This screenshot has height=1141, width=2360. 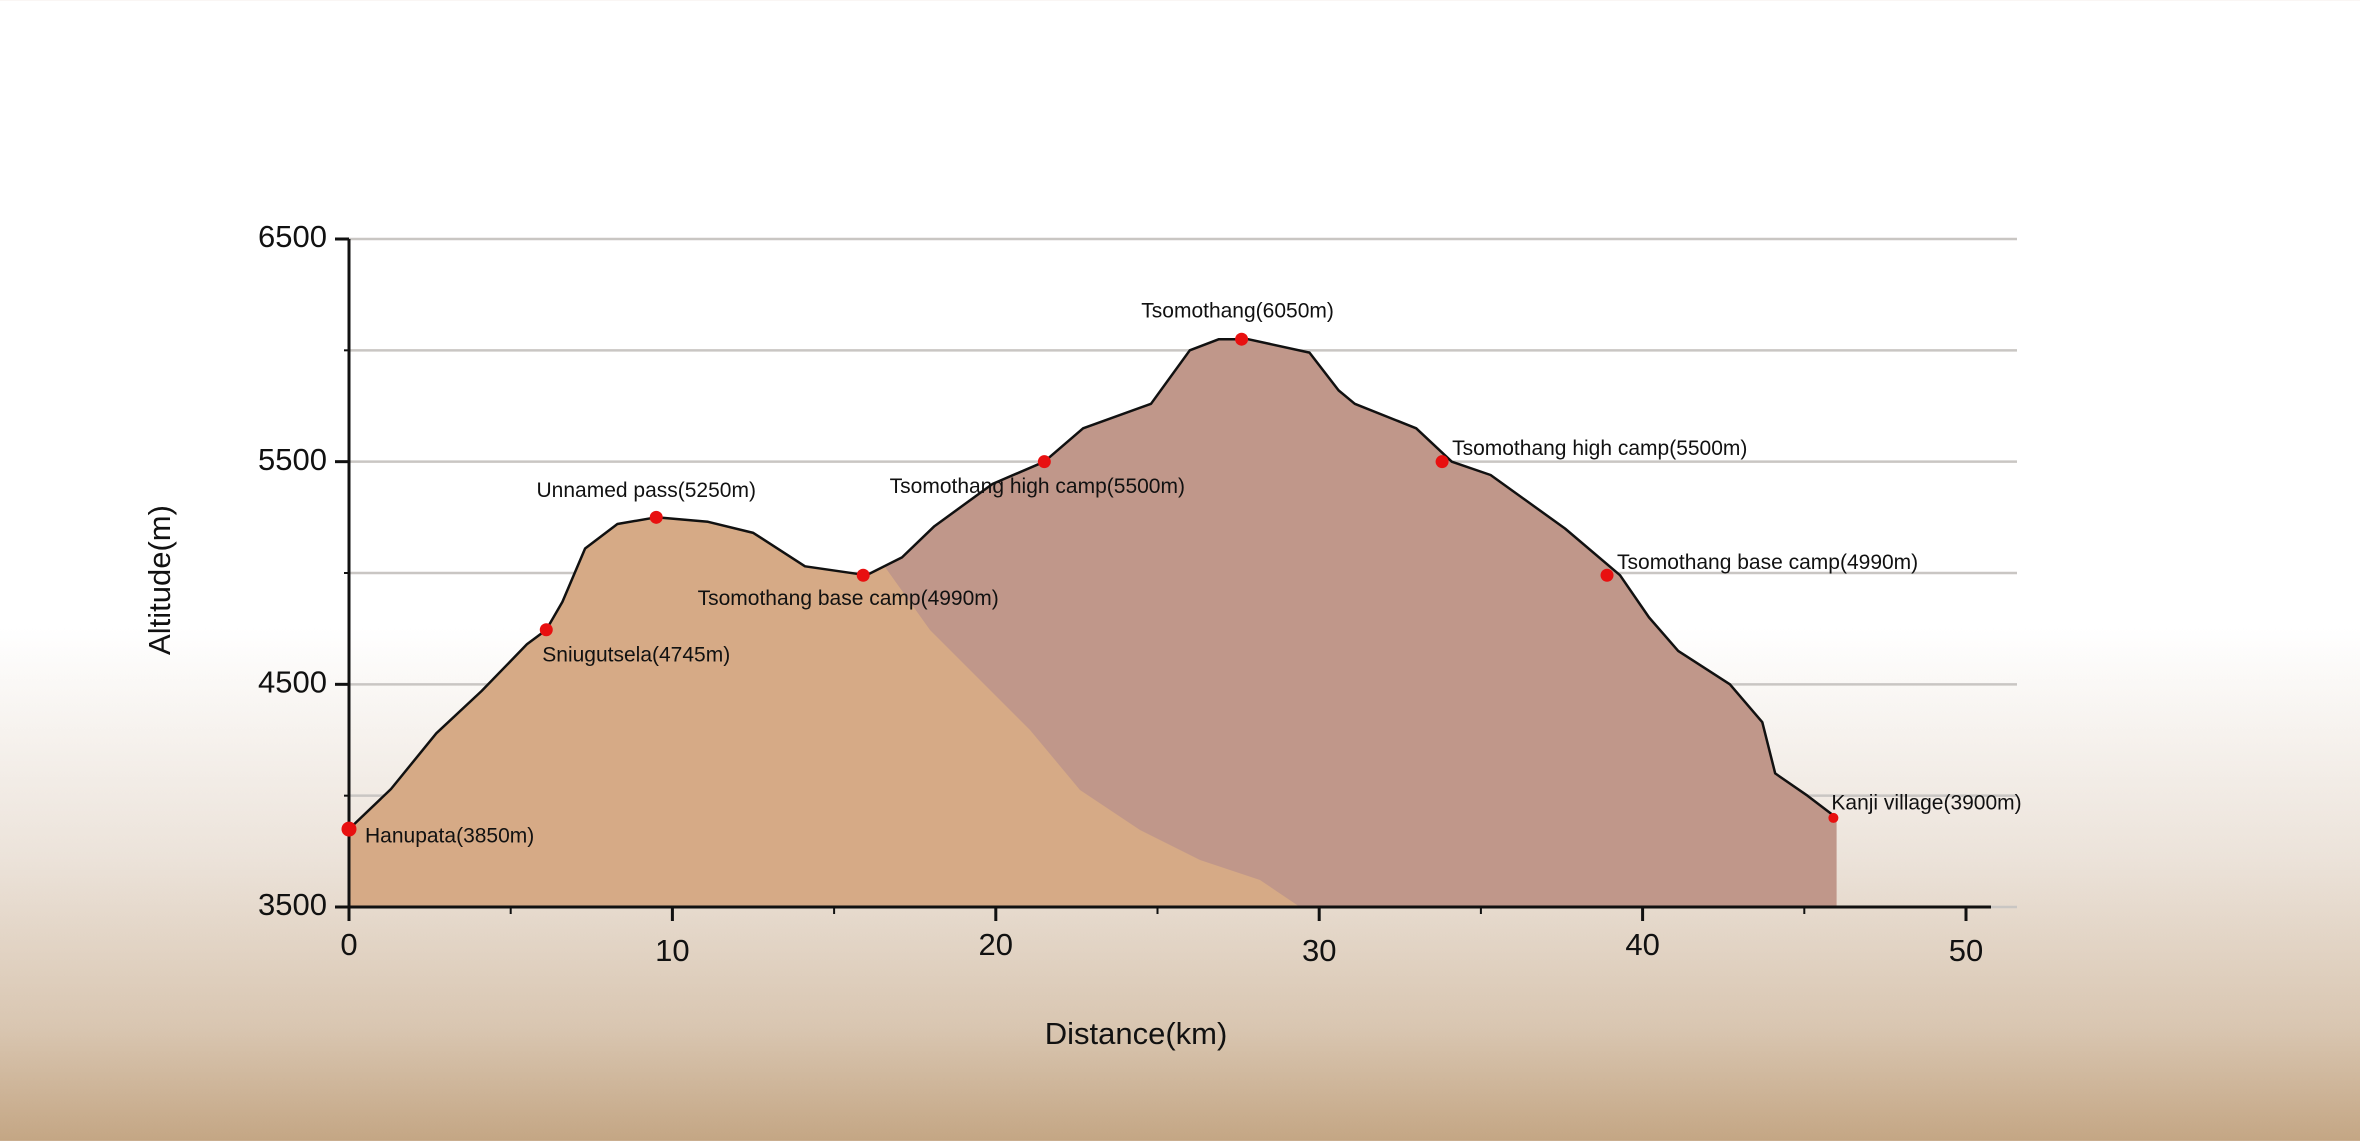 What do you see at coordinates (1642, 944) in the screenshot?
I see `x-tick-label: 40` at bounding box center [1642, 944].